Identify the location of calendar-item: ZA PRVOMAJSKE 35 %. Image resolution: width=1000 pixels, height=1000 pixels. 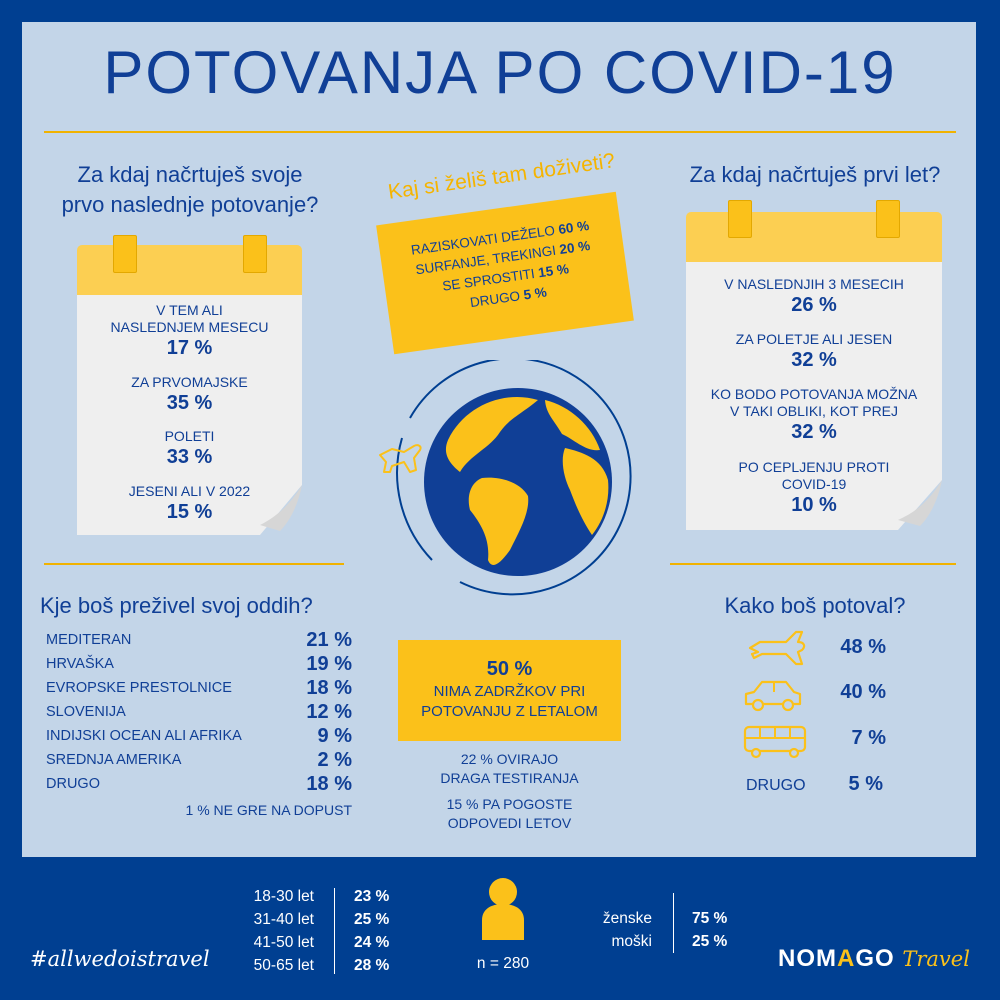
(189, 394).